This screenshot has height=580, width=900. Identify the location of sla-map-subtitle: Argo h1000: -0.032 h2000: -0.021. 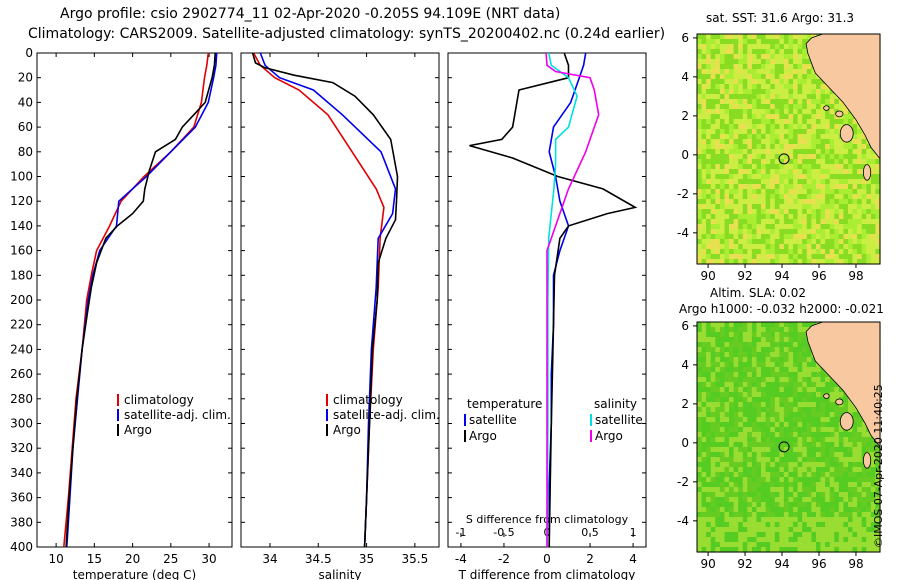
(781, 309).